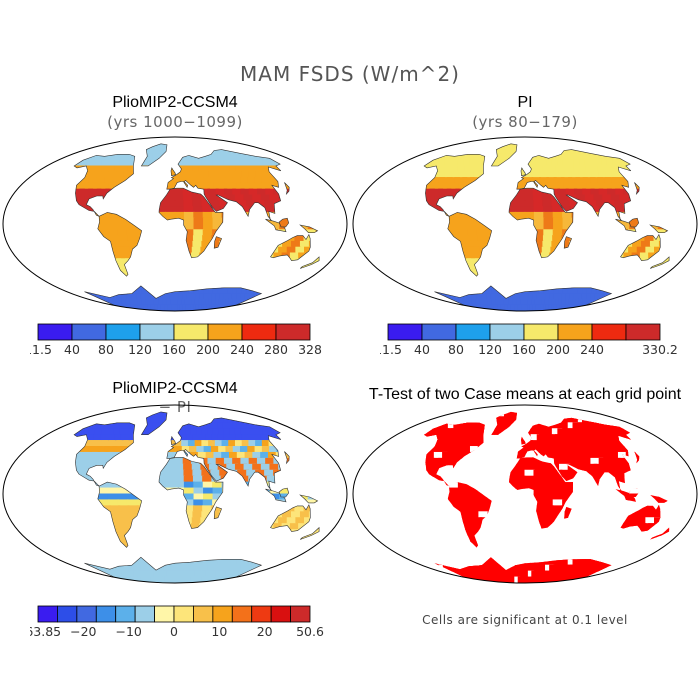  What do you see at coordinates (174, 631) in the screenshot?
I see `colorbar-tick-label: 0` at bounding box center [174, 631].